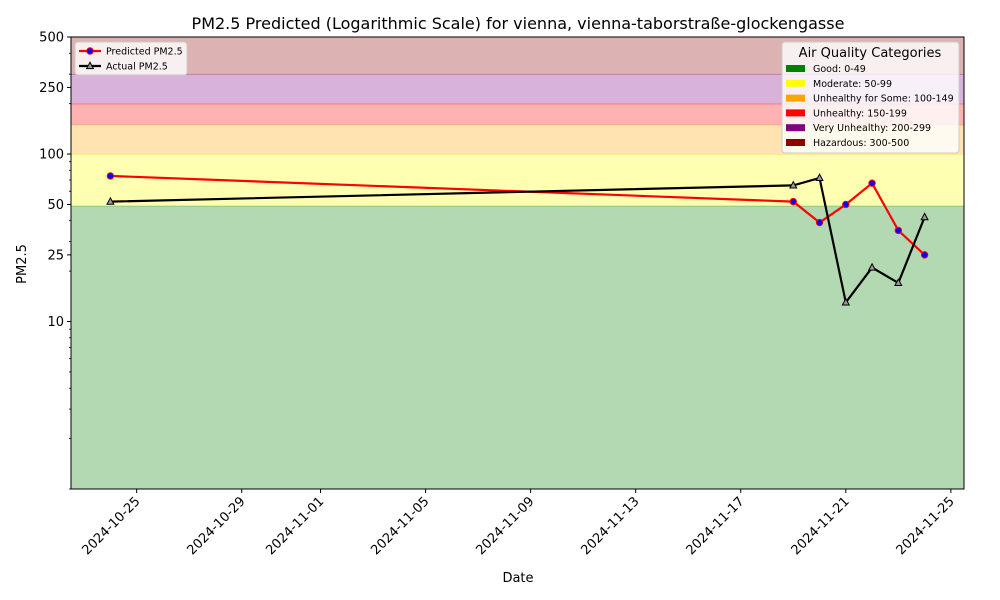 This screenshot has width=1000, height=600. I want to click on x-tick-label: 2024-11-05, so click(400, 526).